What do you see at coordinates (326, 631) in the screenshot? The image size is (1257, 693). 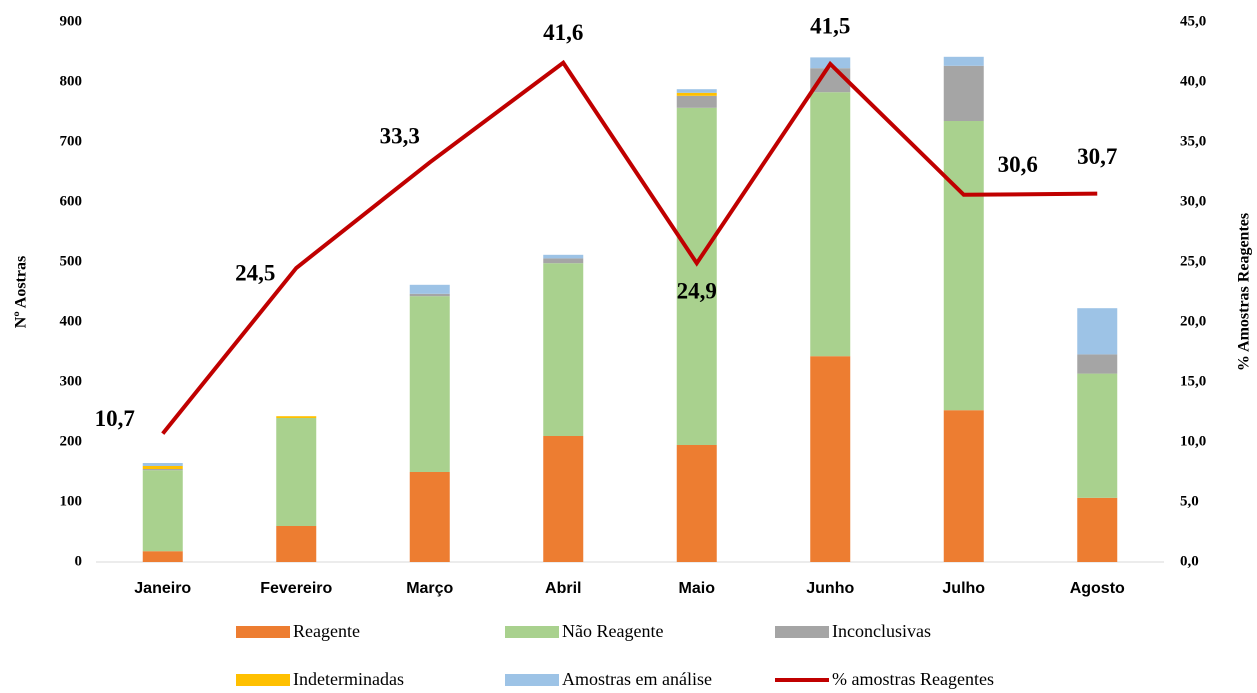 I see `legend-label: Reagente` at bounding box center [326, 631].